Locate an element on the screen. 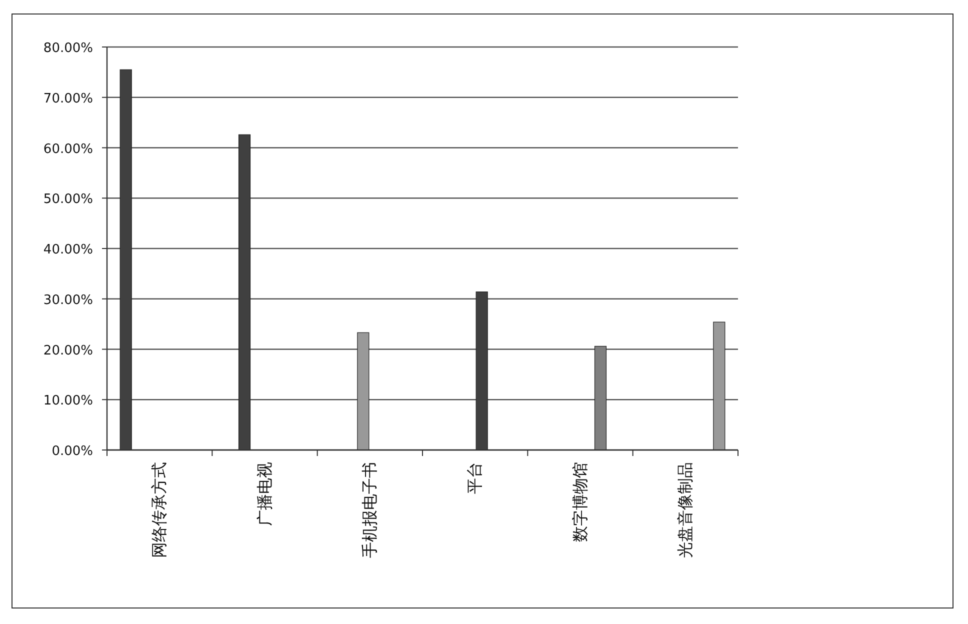 The image size is (968, 624). y-tick-label: 20.00% is located at coordinates (68, 350).